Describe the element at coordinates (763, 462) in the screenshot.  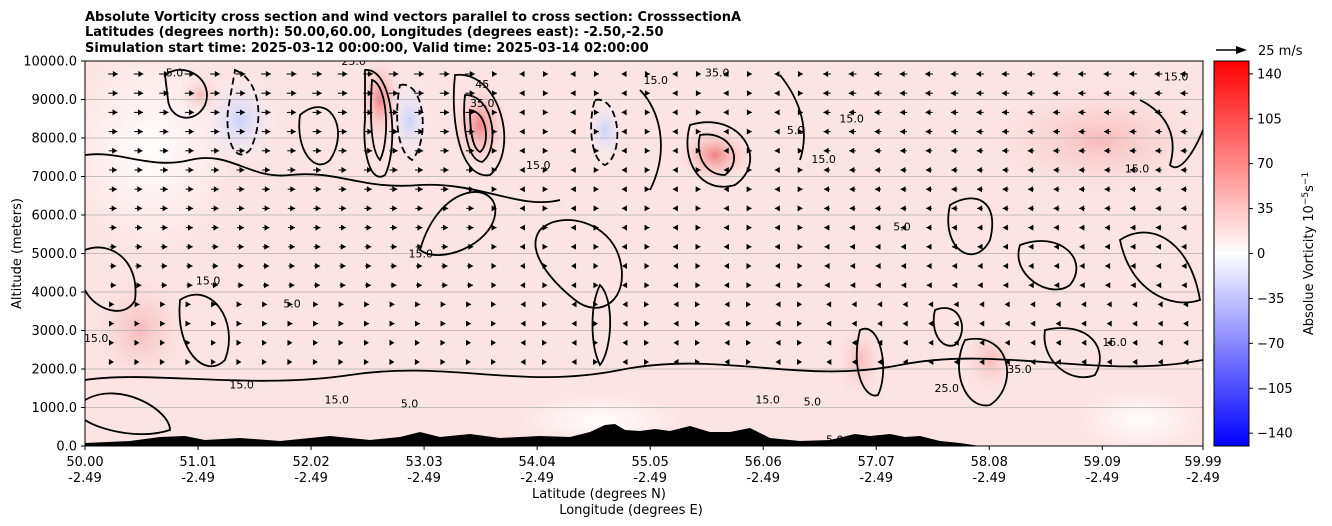
I see `x-tick-label-latitude: 56.06` at that location.